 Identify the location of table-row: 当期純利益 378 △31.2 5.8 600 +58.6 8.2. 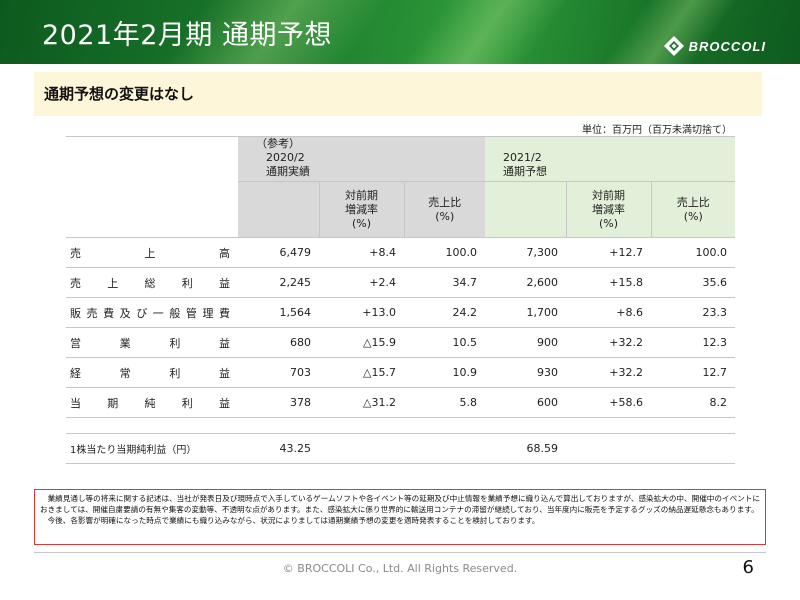
(400, 402).